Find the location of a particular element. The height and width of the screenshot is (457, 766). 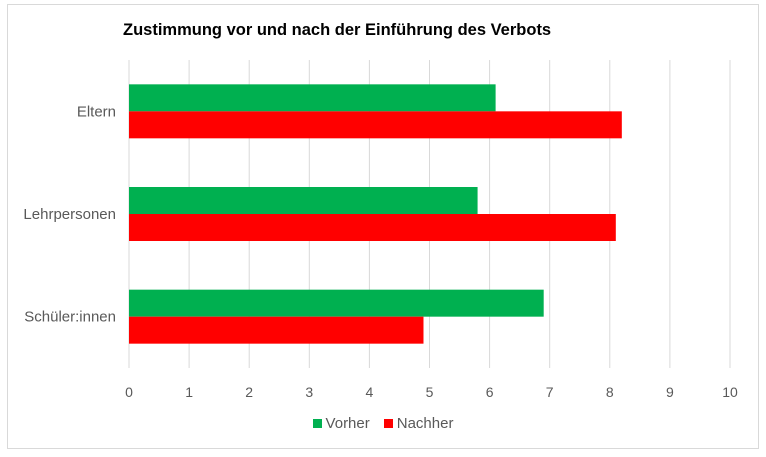

x-tick-label-7: 7 is located at coordinates (550, 392).